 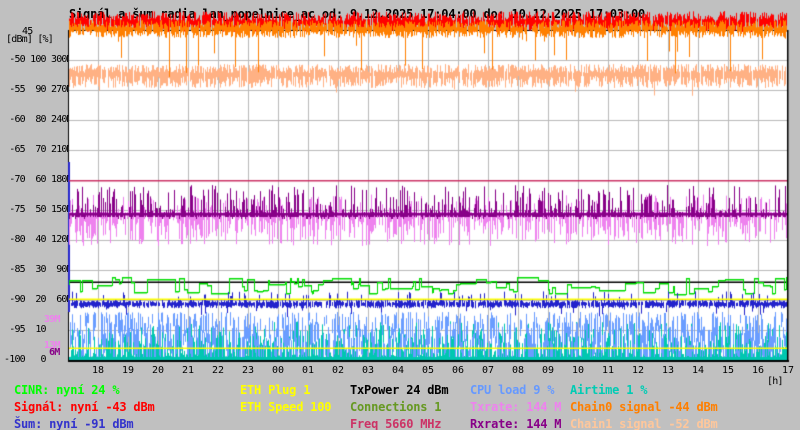 What do you see at coordinates (758, 370) in the screenshot?
I see `x-axis-hour-label: 16` at bounding box center [758, 370].